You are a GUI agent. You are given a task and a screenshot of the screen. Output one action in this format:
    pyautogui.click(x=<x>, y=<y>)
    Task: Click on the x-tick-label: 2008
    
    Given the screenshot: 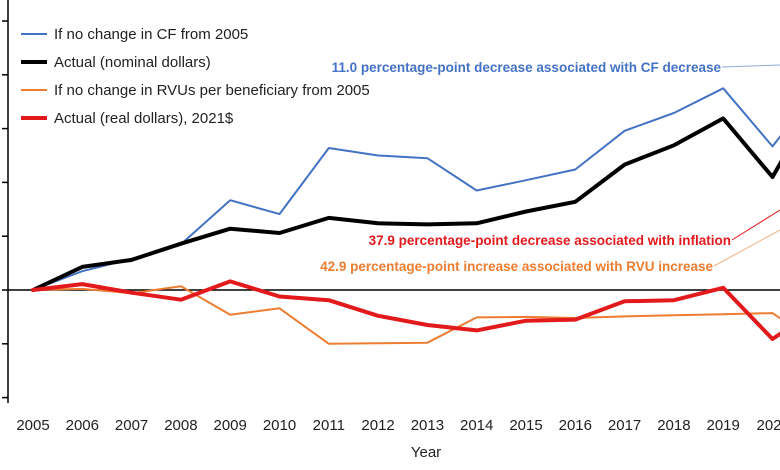 What is the action you would take?
    pyautogui.click(x=180, y=425)
    